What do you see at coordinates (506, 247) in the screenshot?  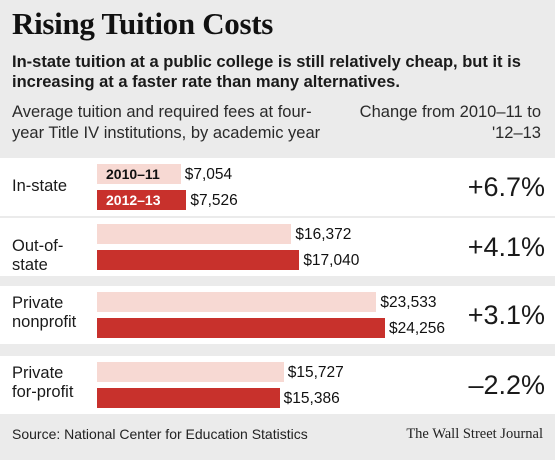 I see `change-value: +4.1%` at bounding box center [506, 247].